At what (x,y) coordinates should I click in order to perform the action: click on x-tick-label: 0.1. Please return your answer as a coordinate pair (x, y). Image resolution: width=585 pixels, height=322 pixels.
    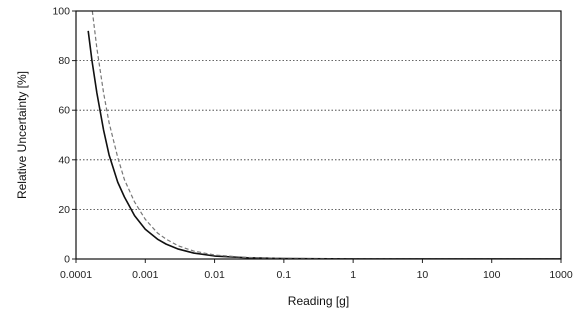
    Looking at the image, I should click on (284, 275).